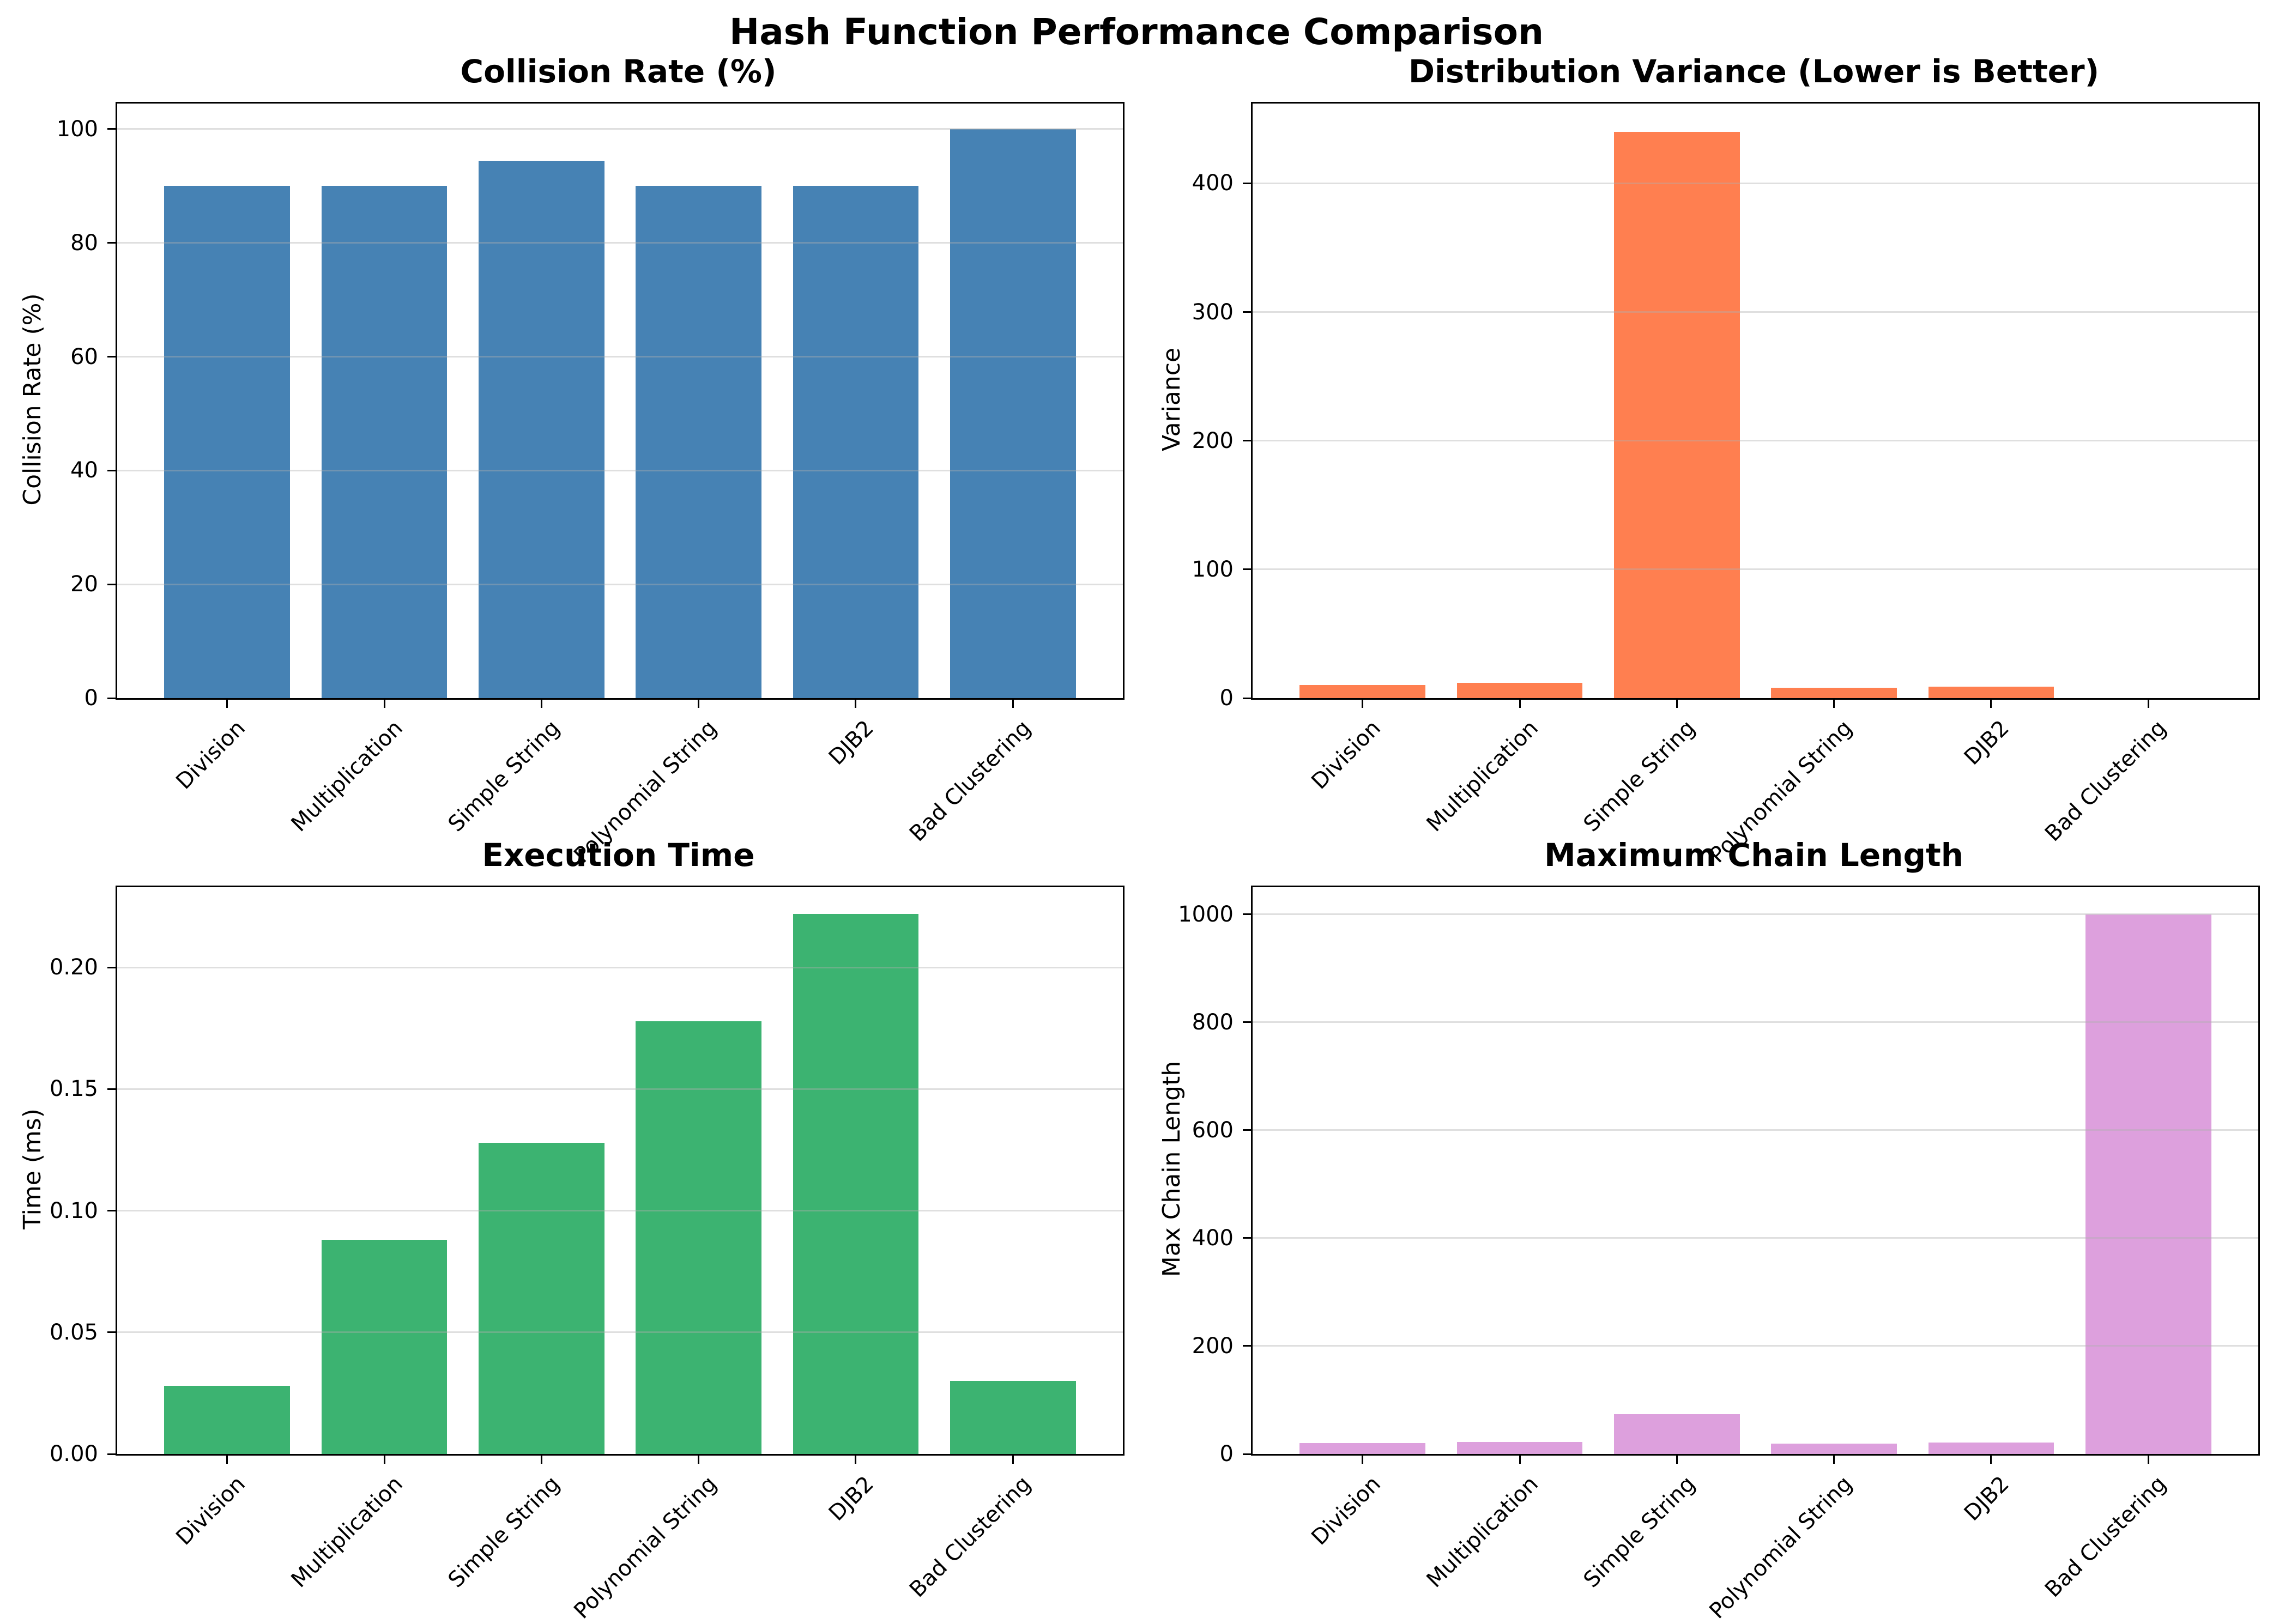 The width and height of the screenshot is (2273, 1624). What do you see at coordinates (73, 967) in the screenshot?
I see `y-tick-label: 0.20` at bounding box center [73, 967].